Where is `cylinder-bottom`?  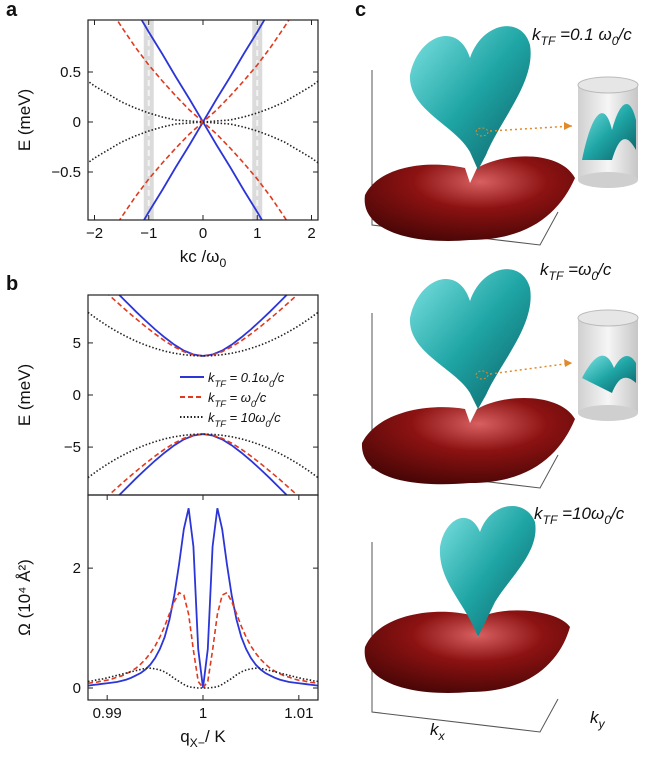 cylinder-bottom is located at coordinates (608, 180).